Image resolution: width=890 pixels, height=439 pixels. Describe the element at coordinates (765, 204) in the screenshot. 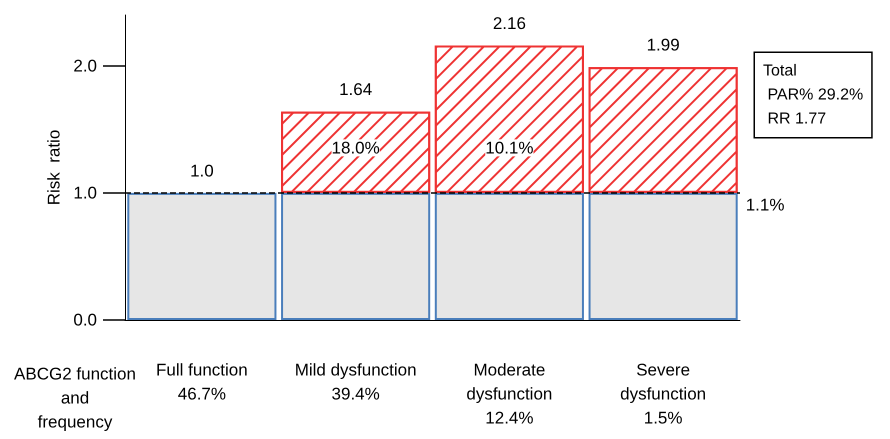

I see `text: 1.1%` at that location.